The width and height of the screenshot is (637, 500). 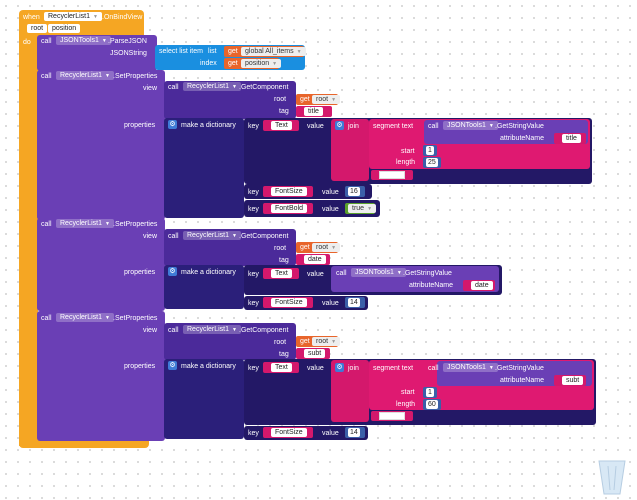 I want to click on getcomp2-call-label: call, so click(x=173, y=236).